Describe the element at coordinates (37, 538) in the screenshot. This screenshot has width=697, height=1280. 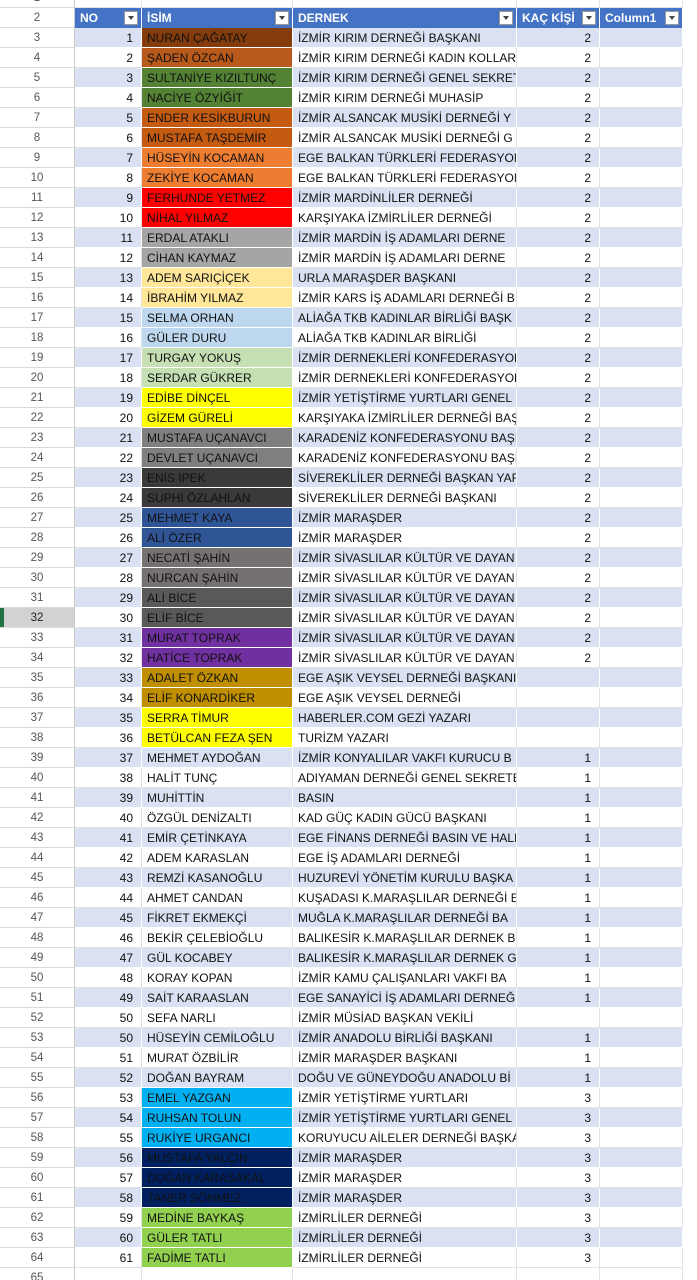
I see `row-header: 28` at that location.